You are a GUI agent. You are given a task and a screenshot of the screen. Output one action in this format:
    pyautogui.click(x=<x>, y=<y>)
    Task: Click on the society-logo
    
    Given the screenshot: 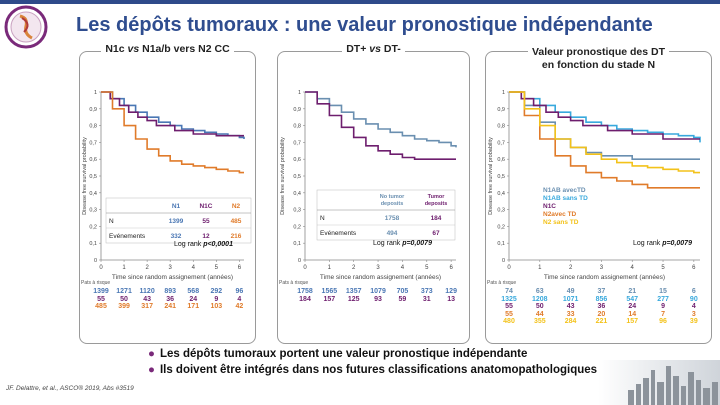 What is the action you would take?
    pyautogui.click(x=26, y=27)
    